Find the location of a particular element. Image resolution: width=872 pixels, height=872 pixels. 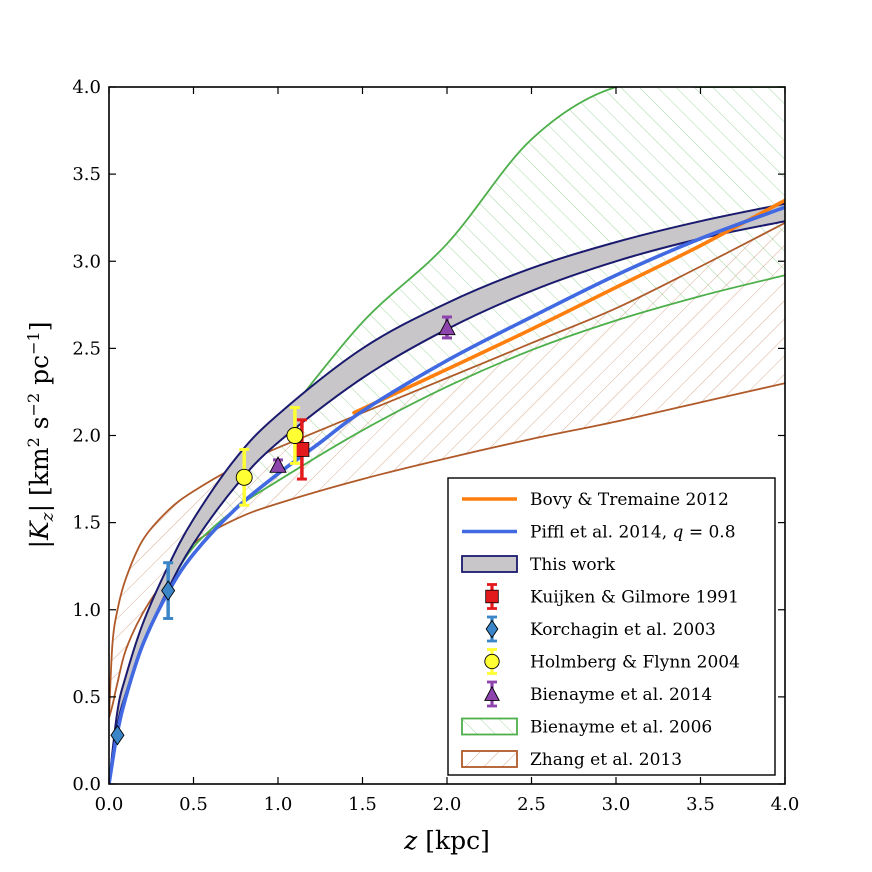

y-axis-title-sup2: 2 is located at coordinates (33, 442).